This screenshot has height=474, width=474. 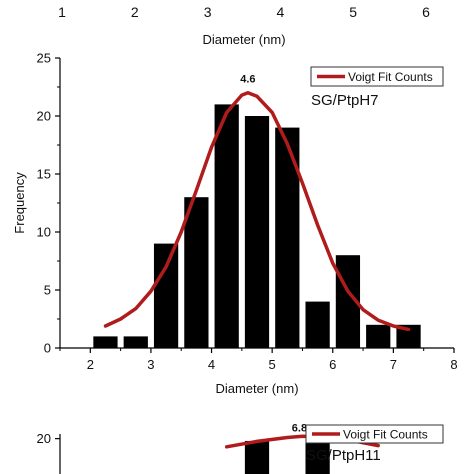 What do you see at coordinates (393, 364) in the screenshot?
I see `x-tick-label: 7` at bounding box center [393, 364].